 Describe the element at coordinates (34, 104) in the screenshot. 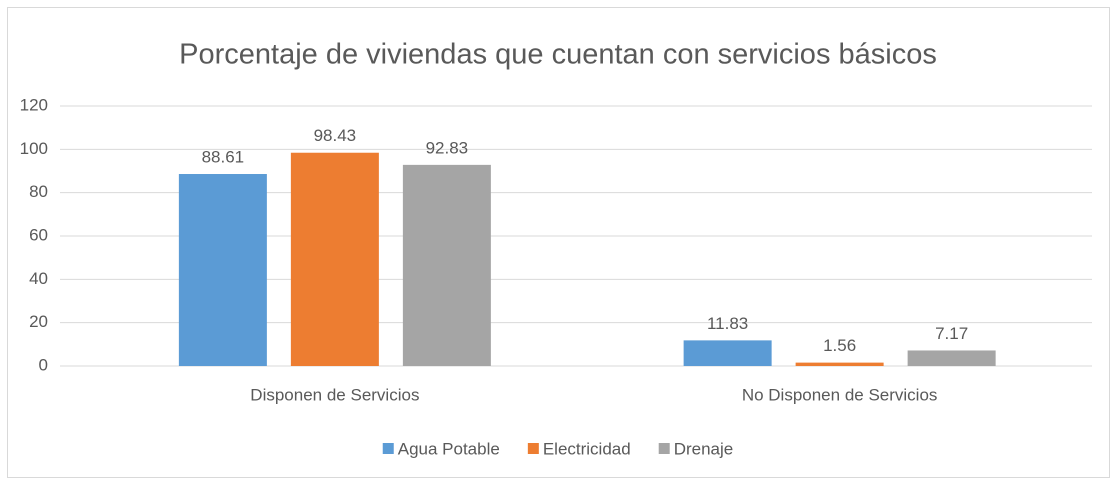

I see `y-tick-label: 120` at that location.